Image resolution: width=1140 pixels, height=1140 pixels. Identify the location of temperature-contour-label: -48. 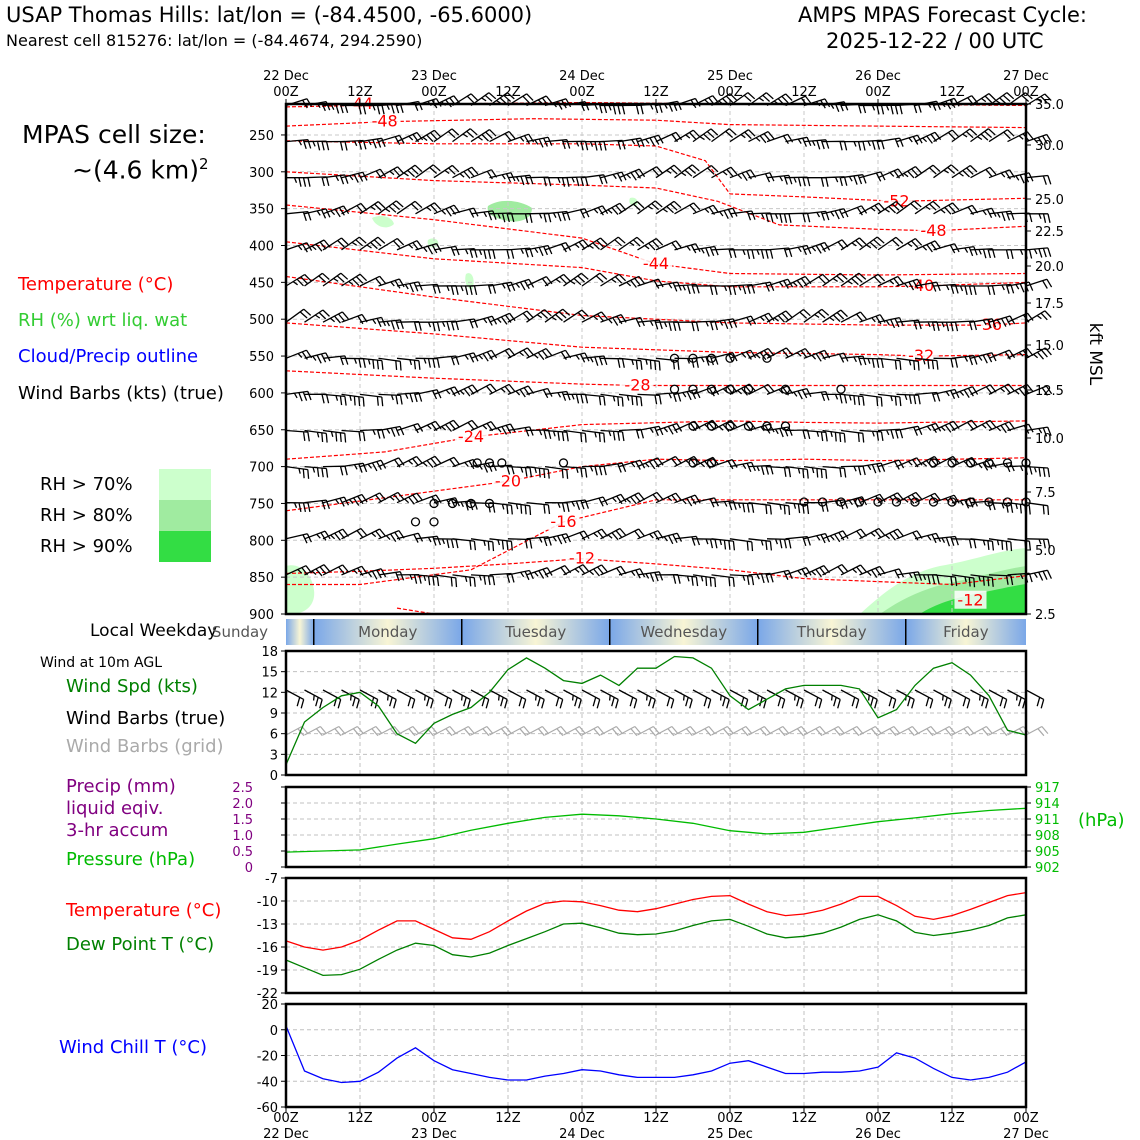
(385, 121).